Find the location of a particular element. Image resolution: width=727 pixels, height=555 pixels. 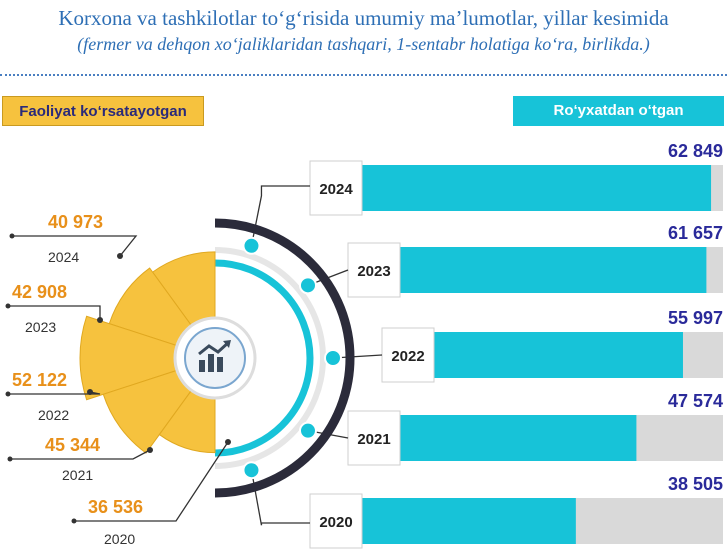

value-label-active-2022: 52 122 is located at coordinates (39, 380).